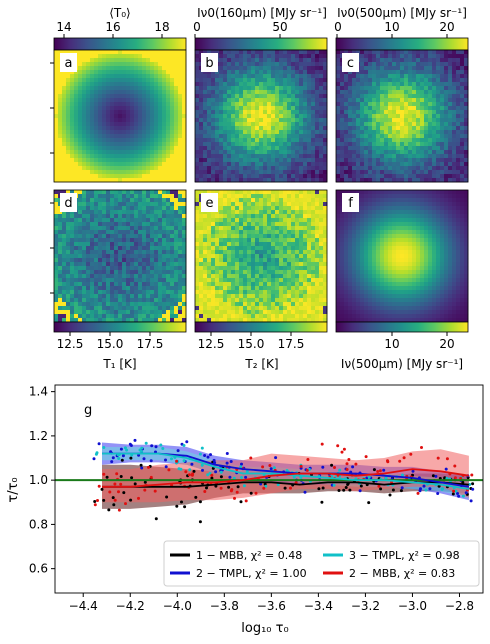 This screenshot has width=490, height=644. I want to click on colorbar-b-label: Iν0(160μm) [MJy sr⁻¹], so click(262, 13).